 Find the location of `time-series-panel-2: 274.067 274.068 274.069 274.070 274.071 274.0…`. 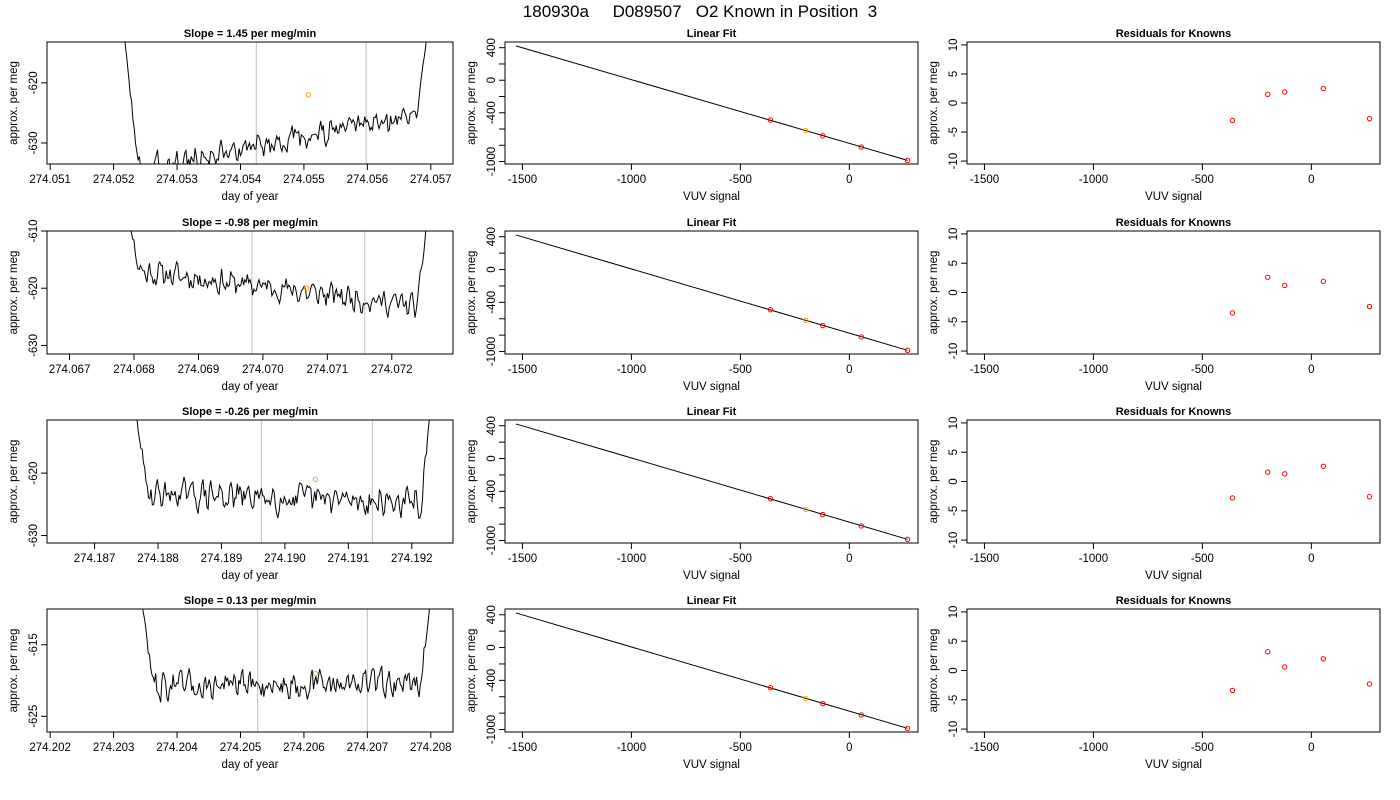

time-series-panel-2: 274.067 274.068 274.069 274.070 274.071 274.0… is located at coordinates (231, 305).